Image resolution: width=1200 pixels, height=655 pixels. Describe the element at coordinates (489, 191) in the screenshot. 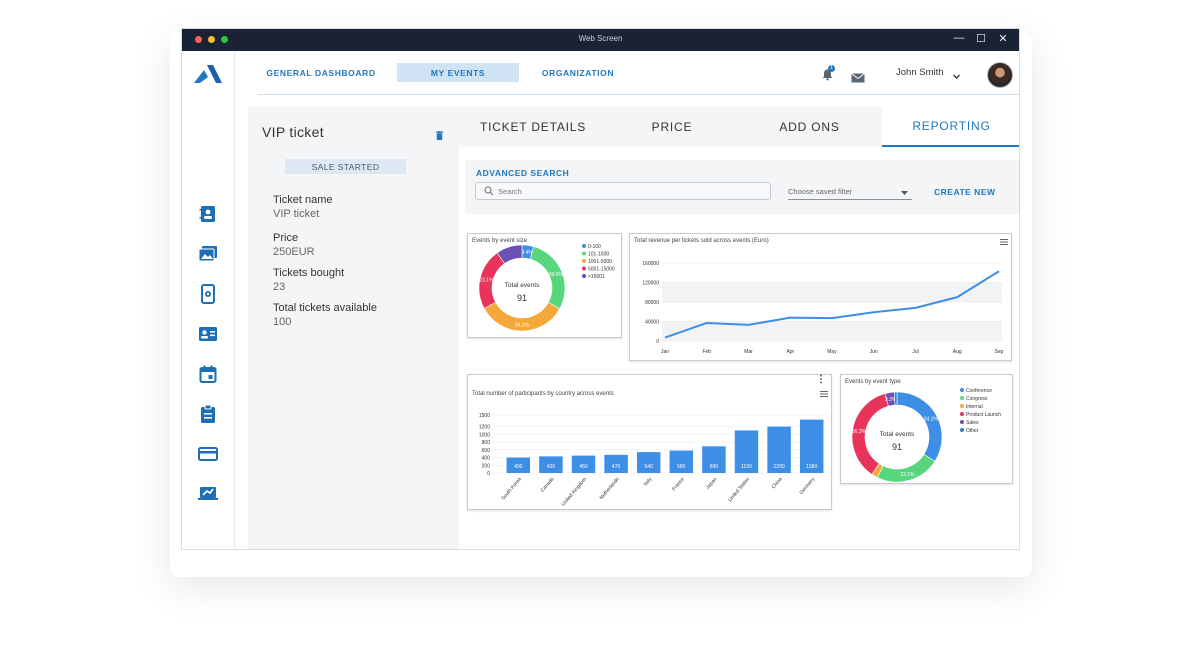

I see `search-icon` at that location.